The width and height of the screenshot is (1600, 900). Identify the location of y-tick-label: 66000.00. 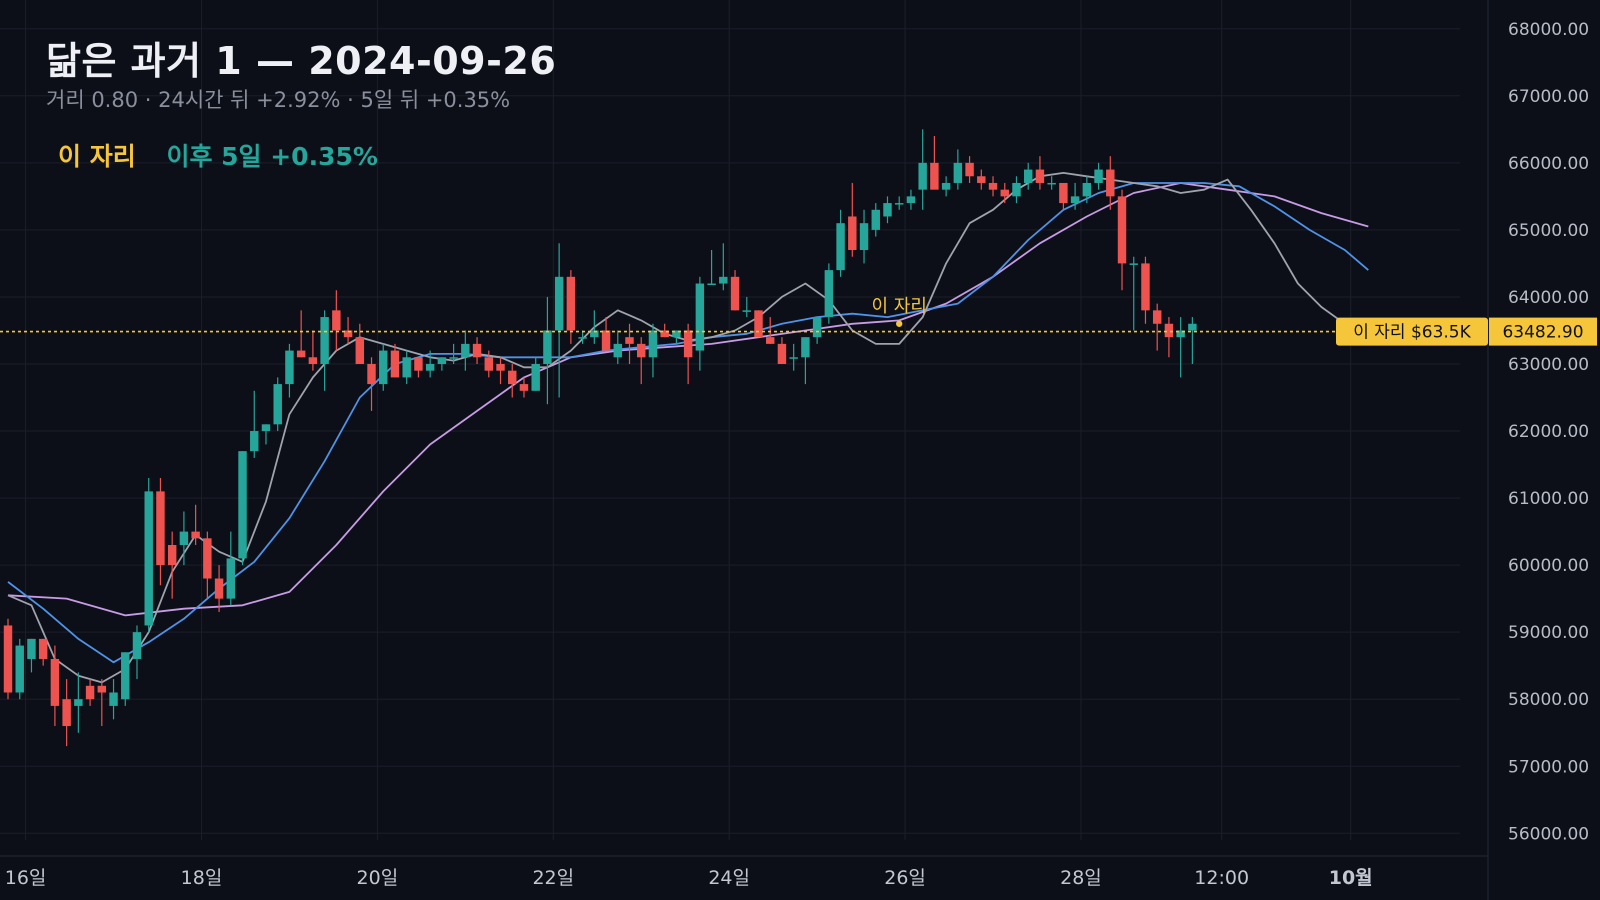
(1548, 164).